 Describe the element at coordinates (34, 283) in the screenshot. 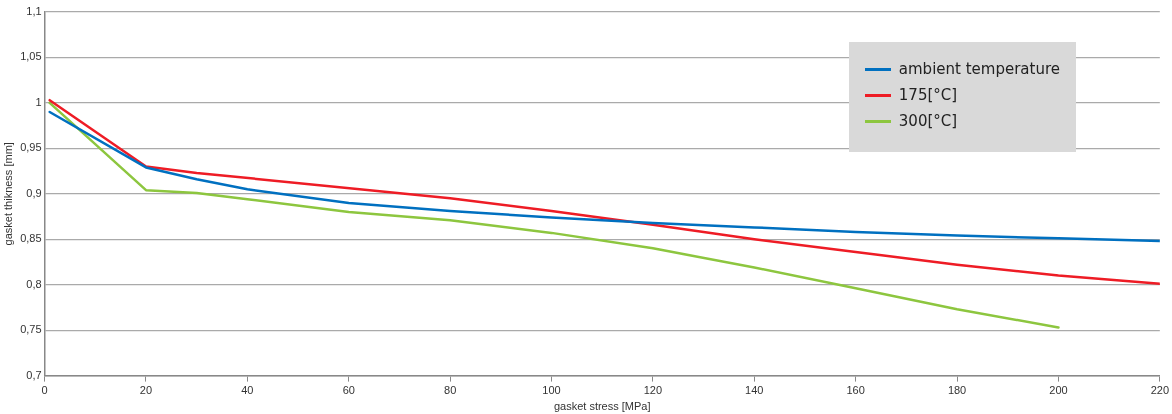

I see `y-tick-label: 0,8` at that location.